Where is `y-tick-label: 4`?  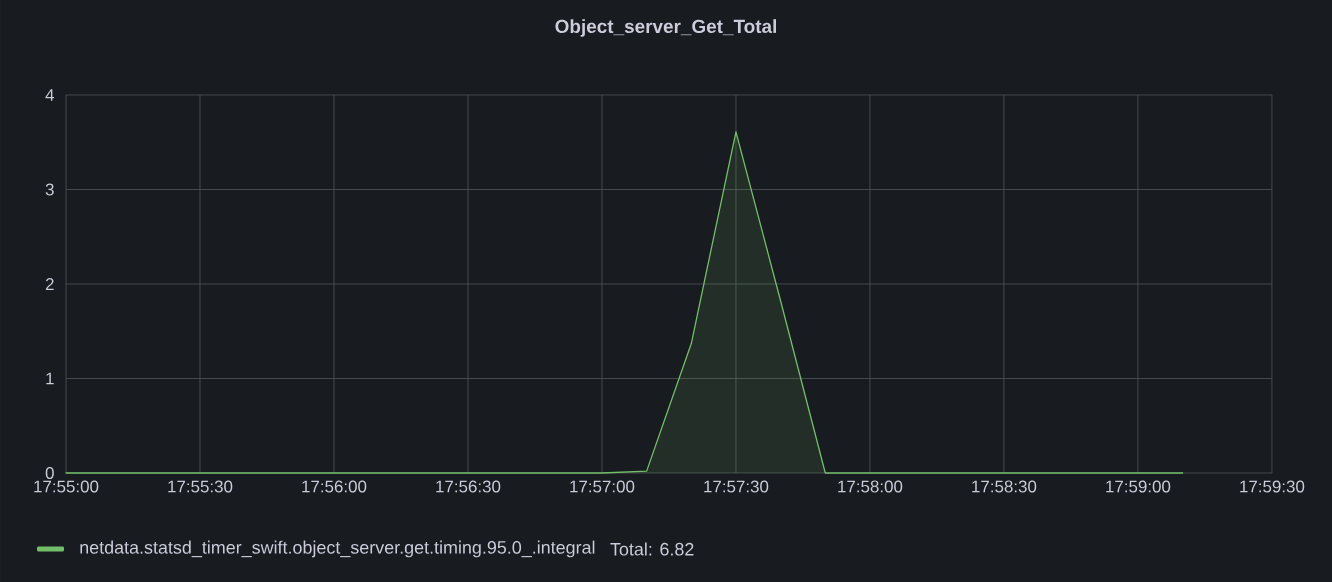
y-tick-label: 4 is located at coordinates (49, 95).